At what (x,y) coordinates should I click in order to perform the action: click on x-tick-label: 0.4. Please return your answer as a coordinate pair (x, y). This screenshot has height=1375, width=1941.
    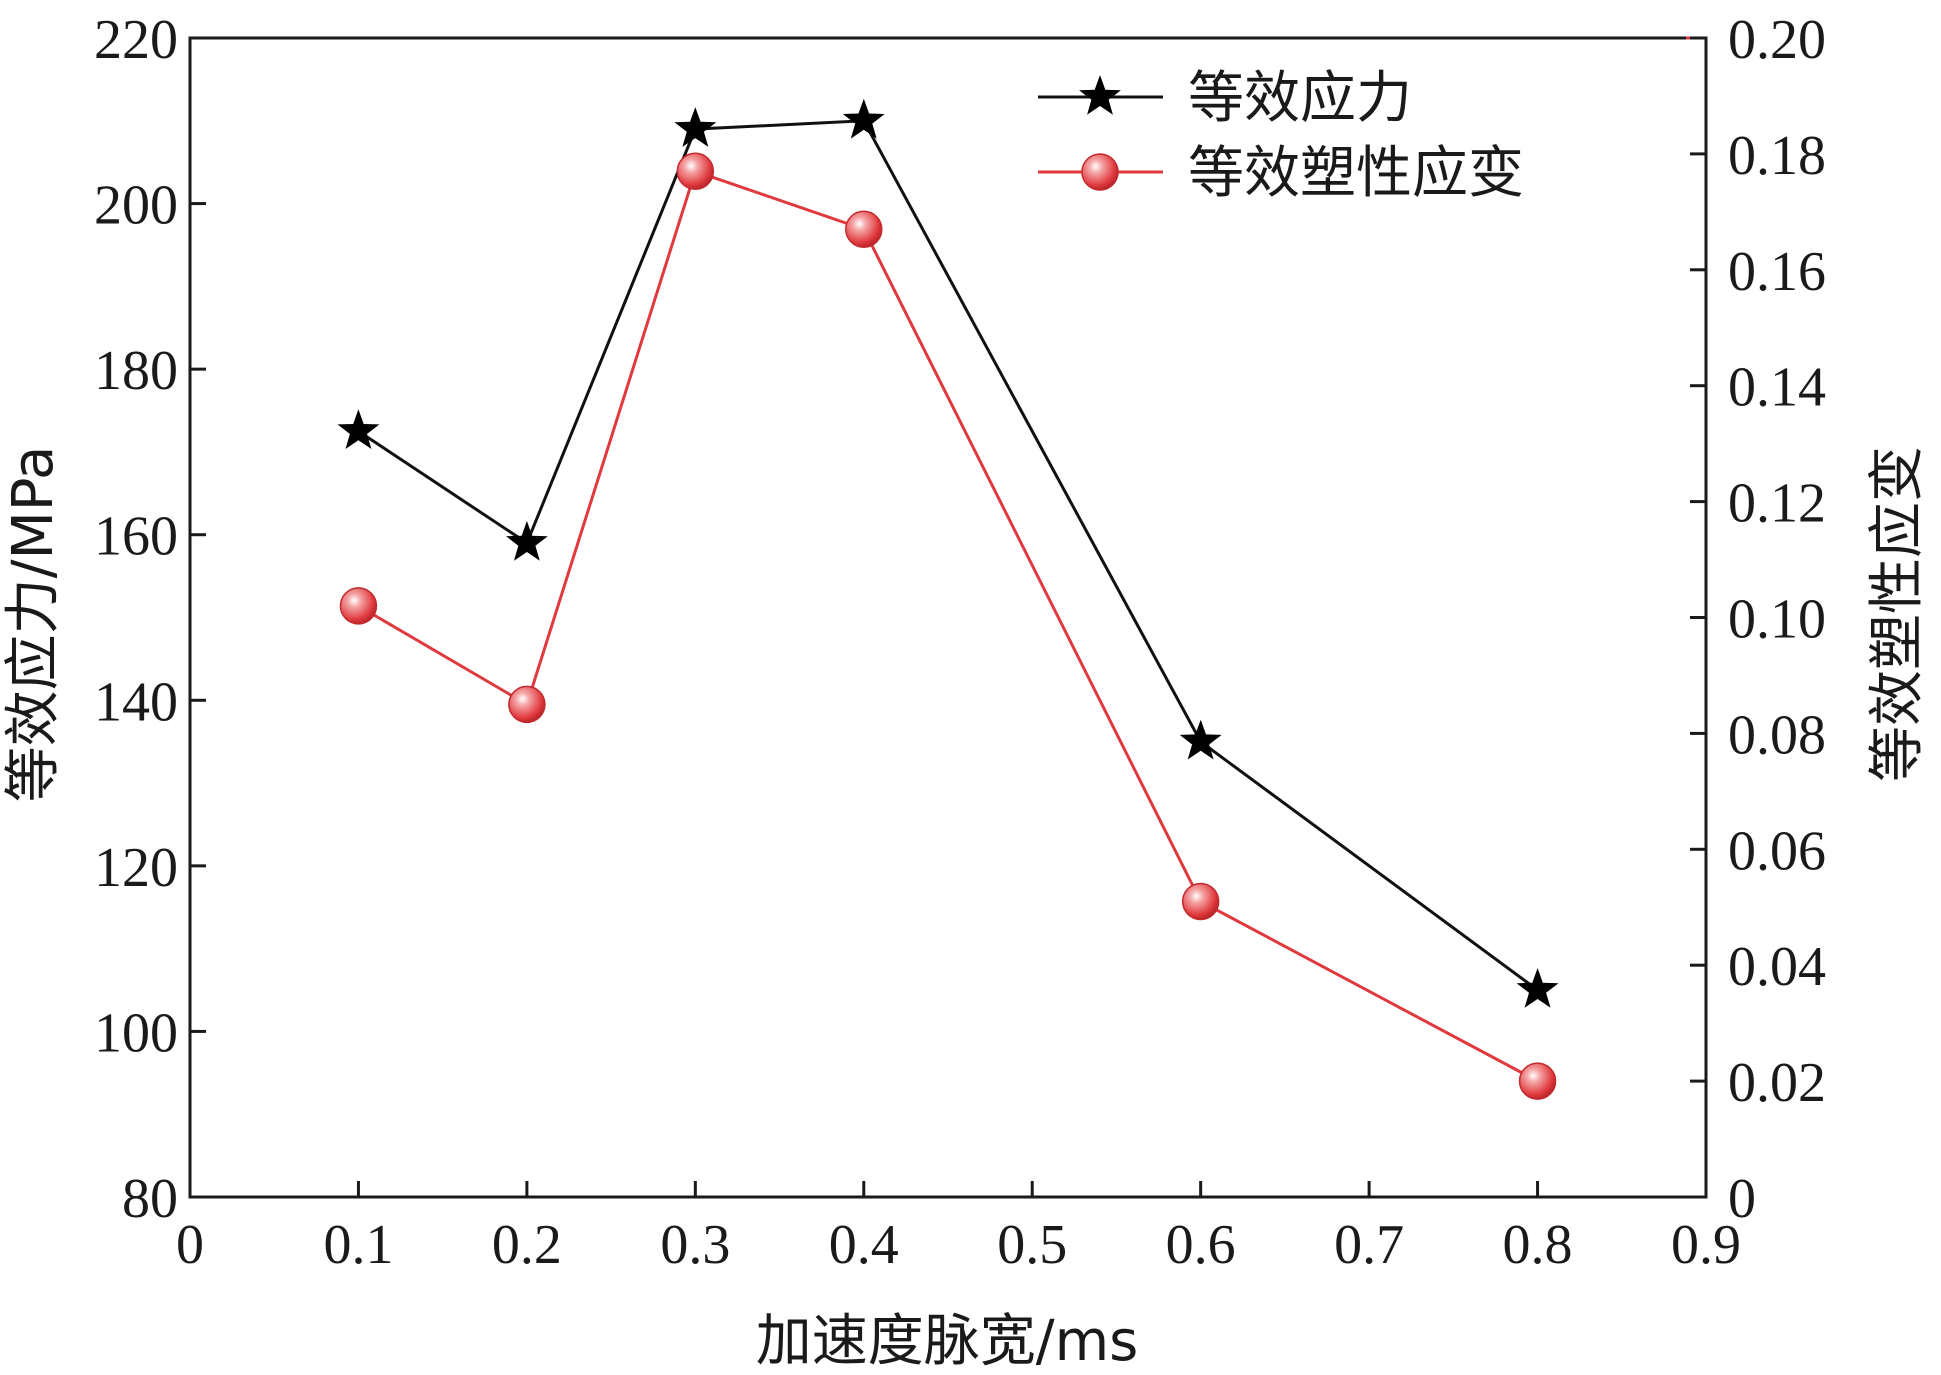
    Looking at the image, I should click on (864, 1245).